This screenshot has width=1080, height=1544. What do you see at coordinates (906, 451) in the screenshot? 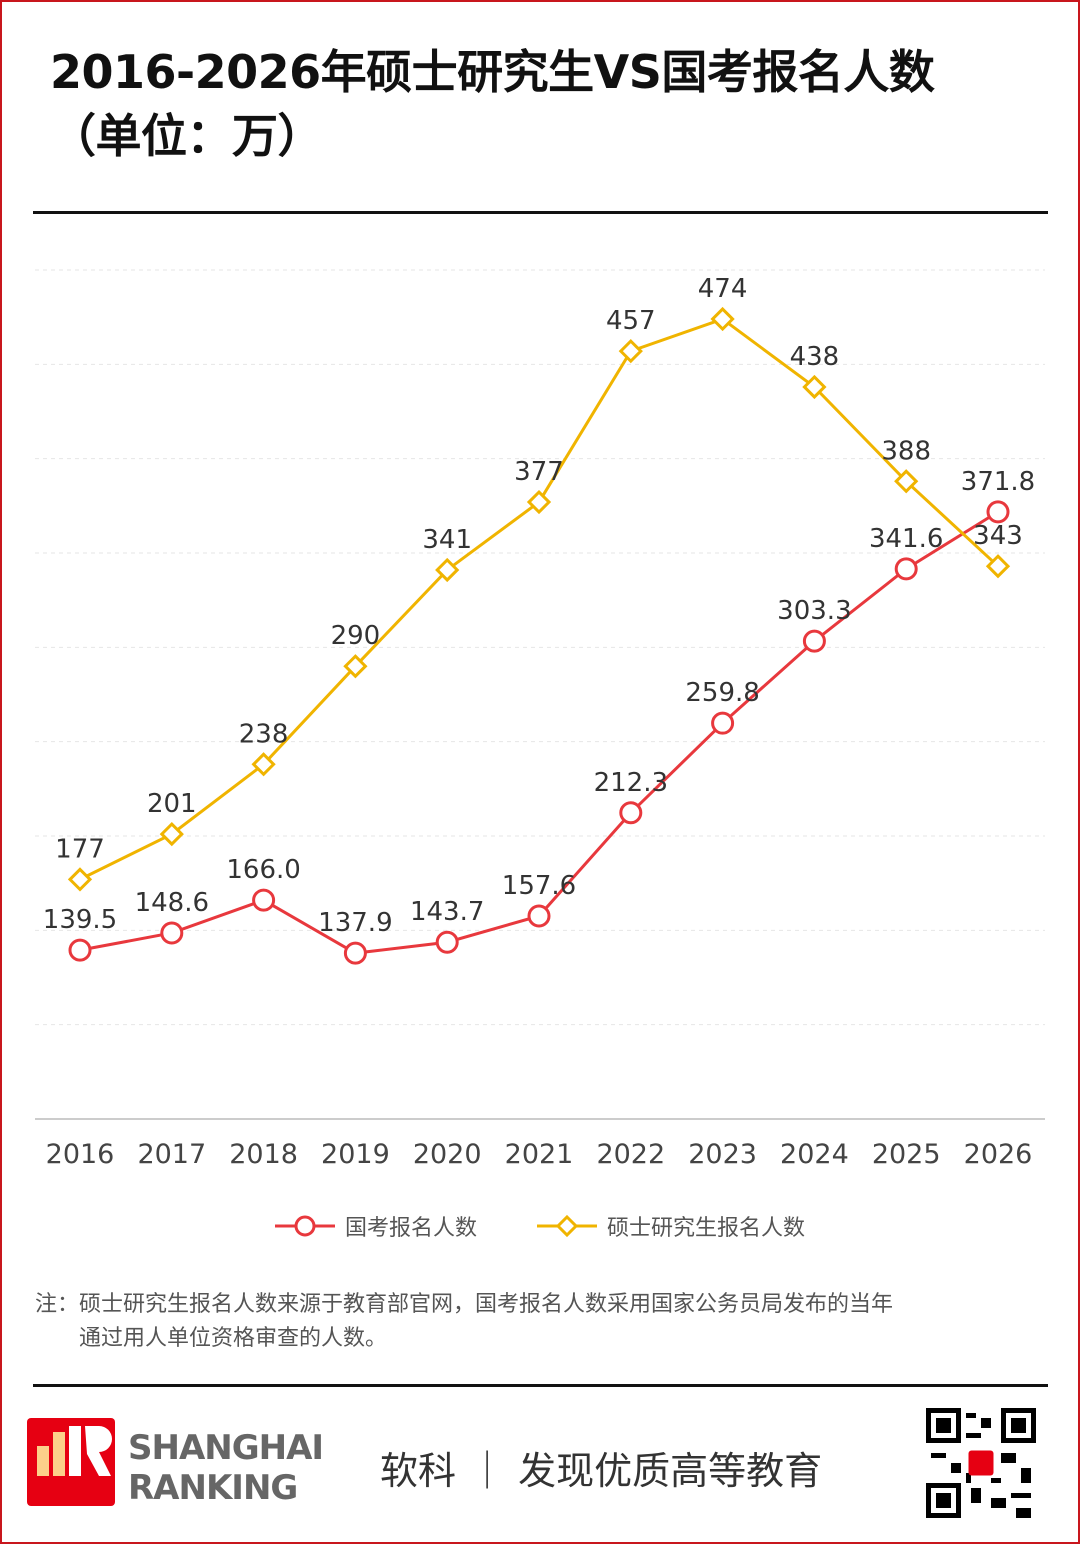
I see `data-label: 388` at bounding box center [906, 451].